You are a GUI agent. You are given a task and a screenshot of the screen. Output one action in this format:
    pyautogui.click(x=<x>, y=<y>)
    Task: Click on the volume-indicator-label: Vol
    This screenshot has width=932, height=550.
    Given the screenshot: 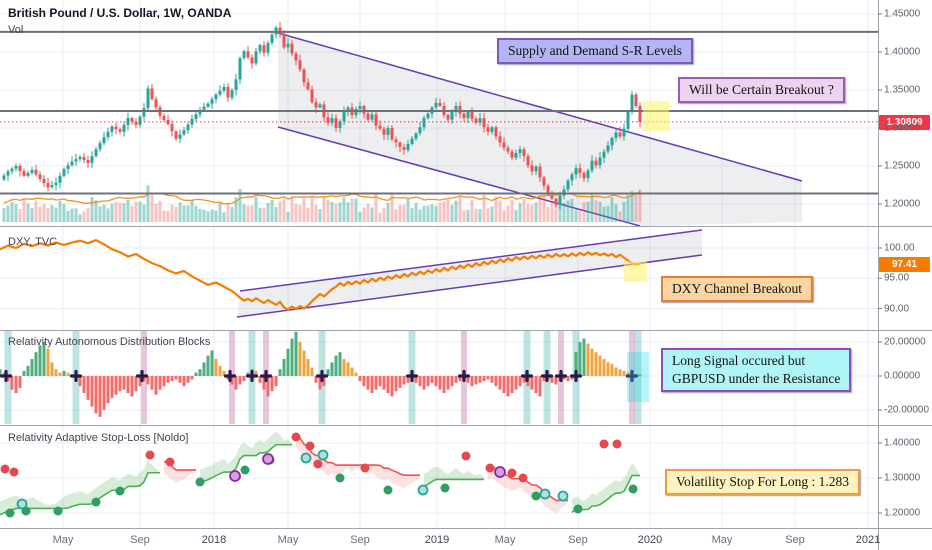 What is the action you would take?
    pyautogui.click(x=16, y=30)
    